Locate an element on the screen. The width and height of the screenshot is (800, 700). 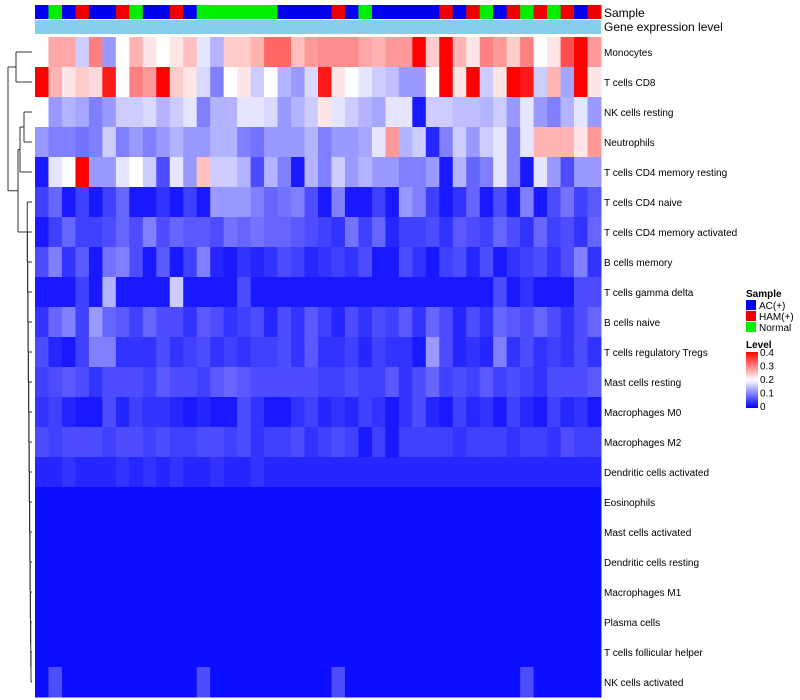
gene-expression-annotation-bar is located at coordinates (318, 27).